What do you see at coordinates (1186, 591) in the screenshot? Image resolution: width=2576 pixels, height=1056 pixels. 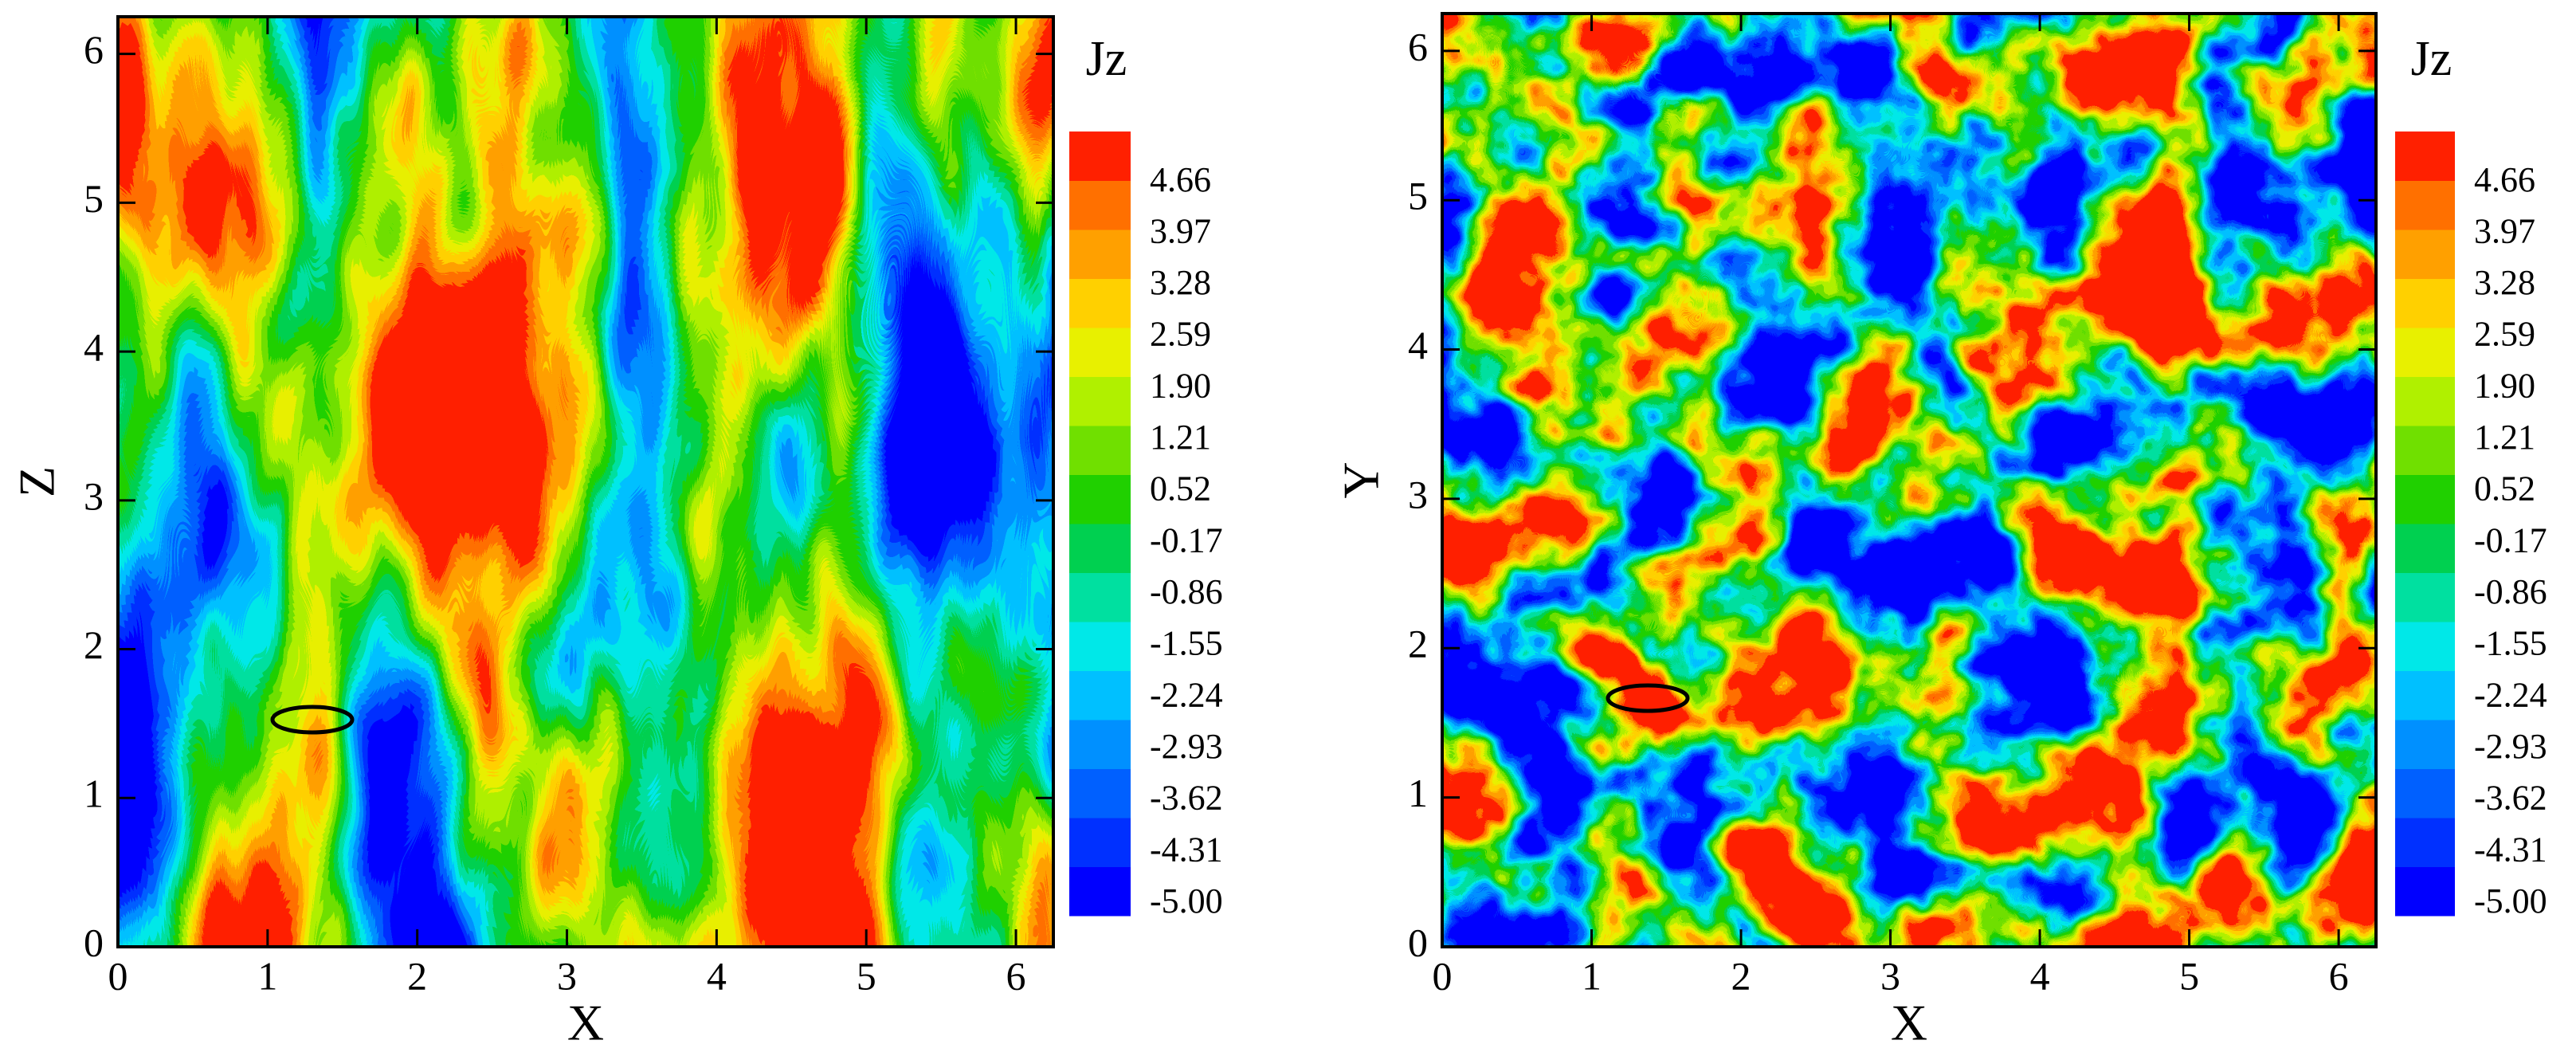 I see `colorbar-tick-label: -0.86` at bounding box center [1186, 591].